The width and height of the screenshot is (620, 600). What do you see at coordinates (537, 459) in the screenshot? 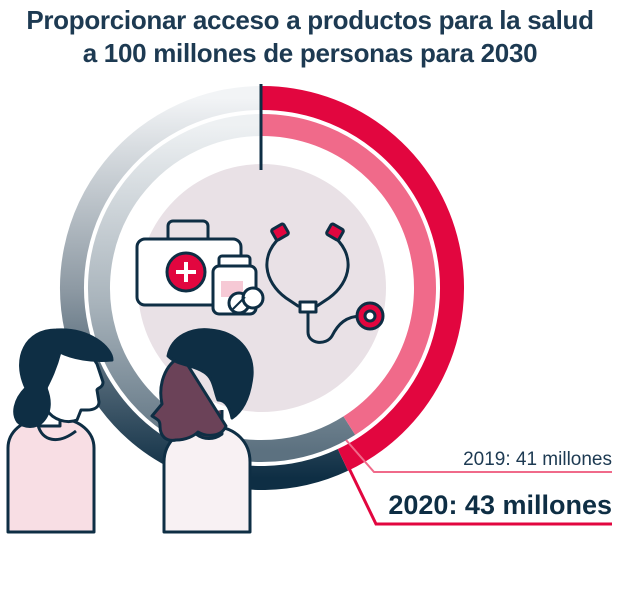
I see `label-2019: 2019: 41 millones` at bounding box center [537, 459].